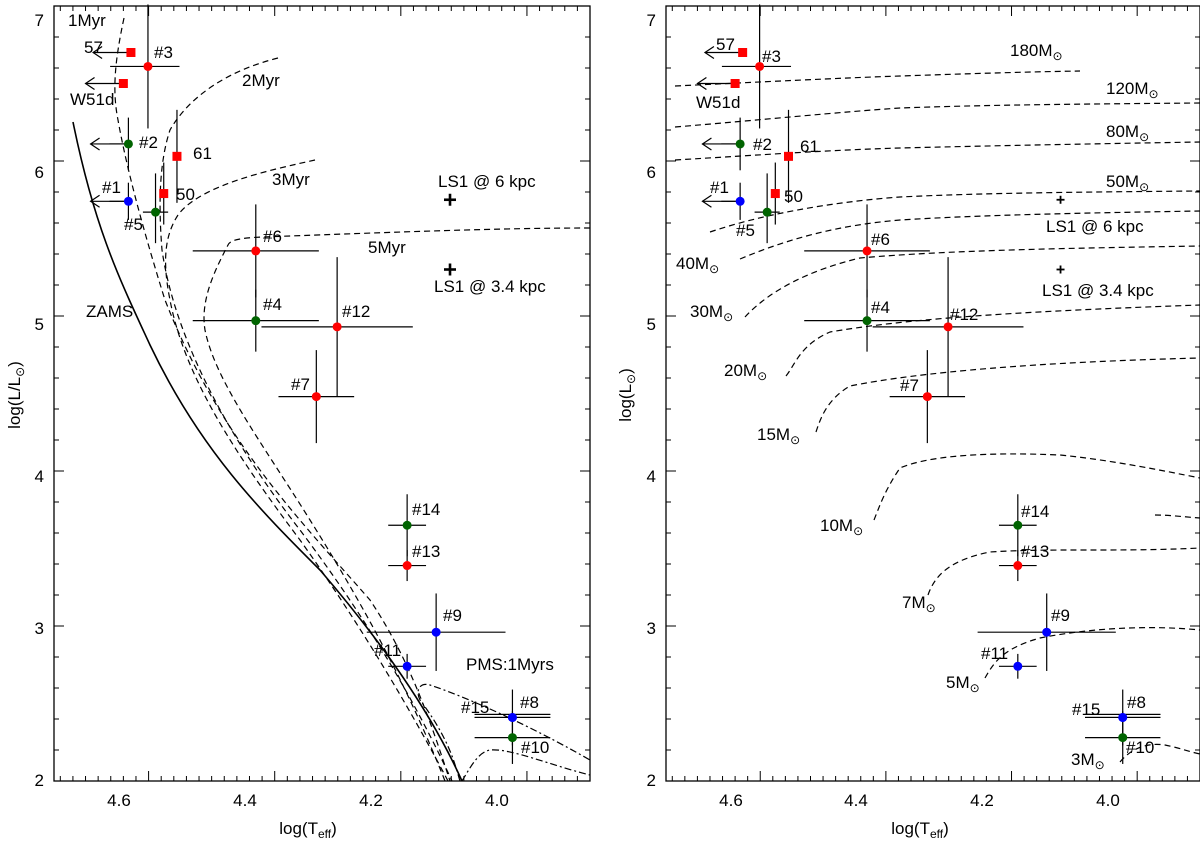  I want to click on mass-label-15: 15M⊙, so click(778, 436).